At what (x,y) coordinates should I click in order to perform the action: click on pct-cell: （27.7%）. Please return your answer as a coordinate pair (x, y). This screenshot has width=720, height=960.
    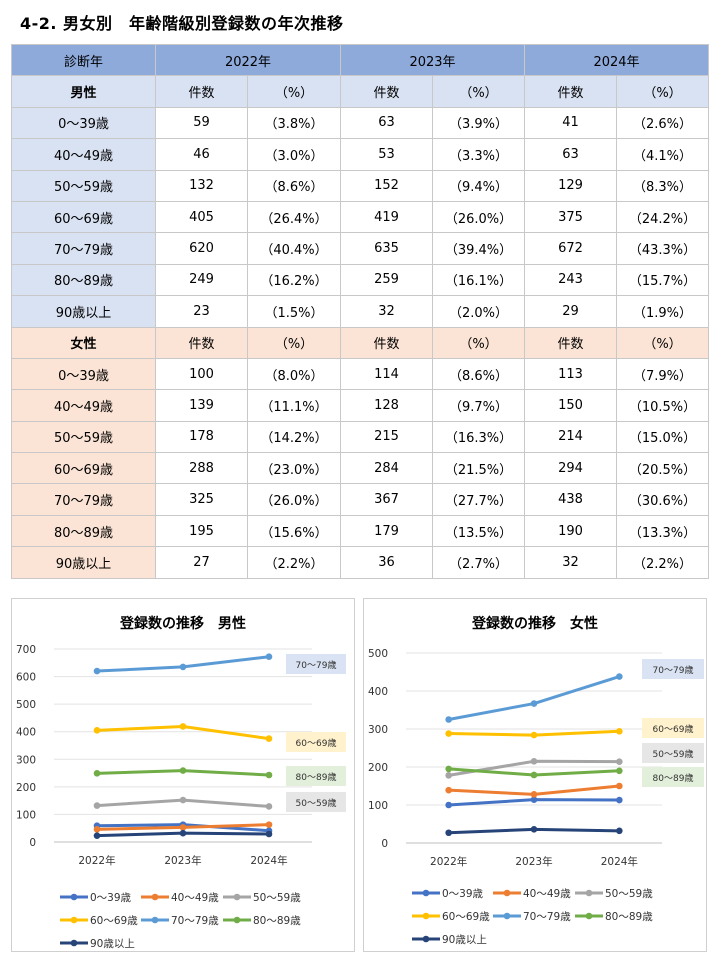
    Looking at the image, I should click on (478, 499).